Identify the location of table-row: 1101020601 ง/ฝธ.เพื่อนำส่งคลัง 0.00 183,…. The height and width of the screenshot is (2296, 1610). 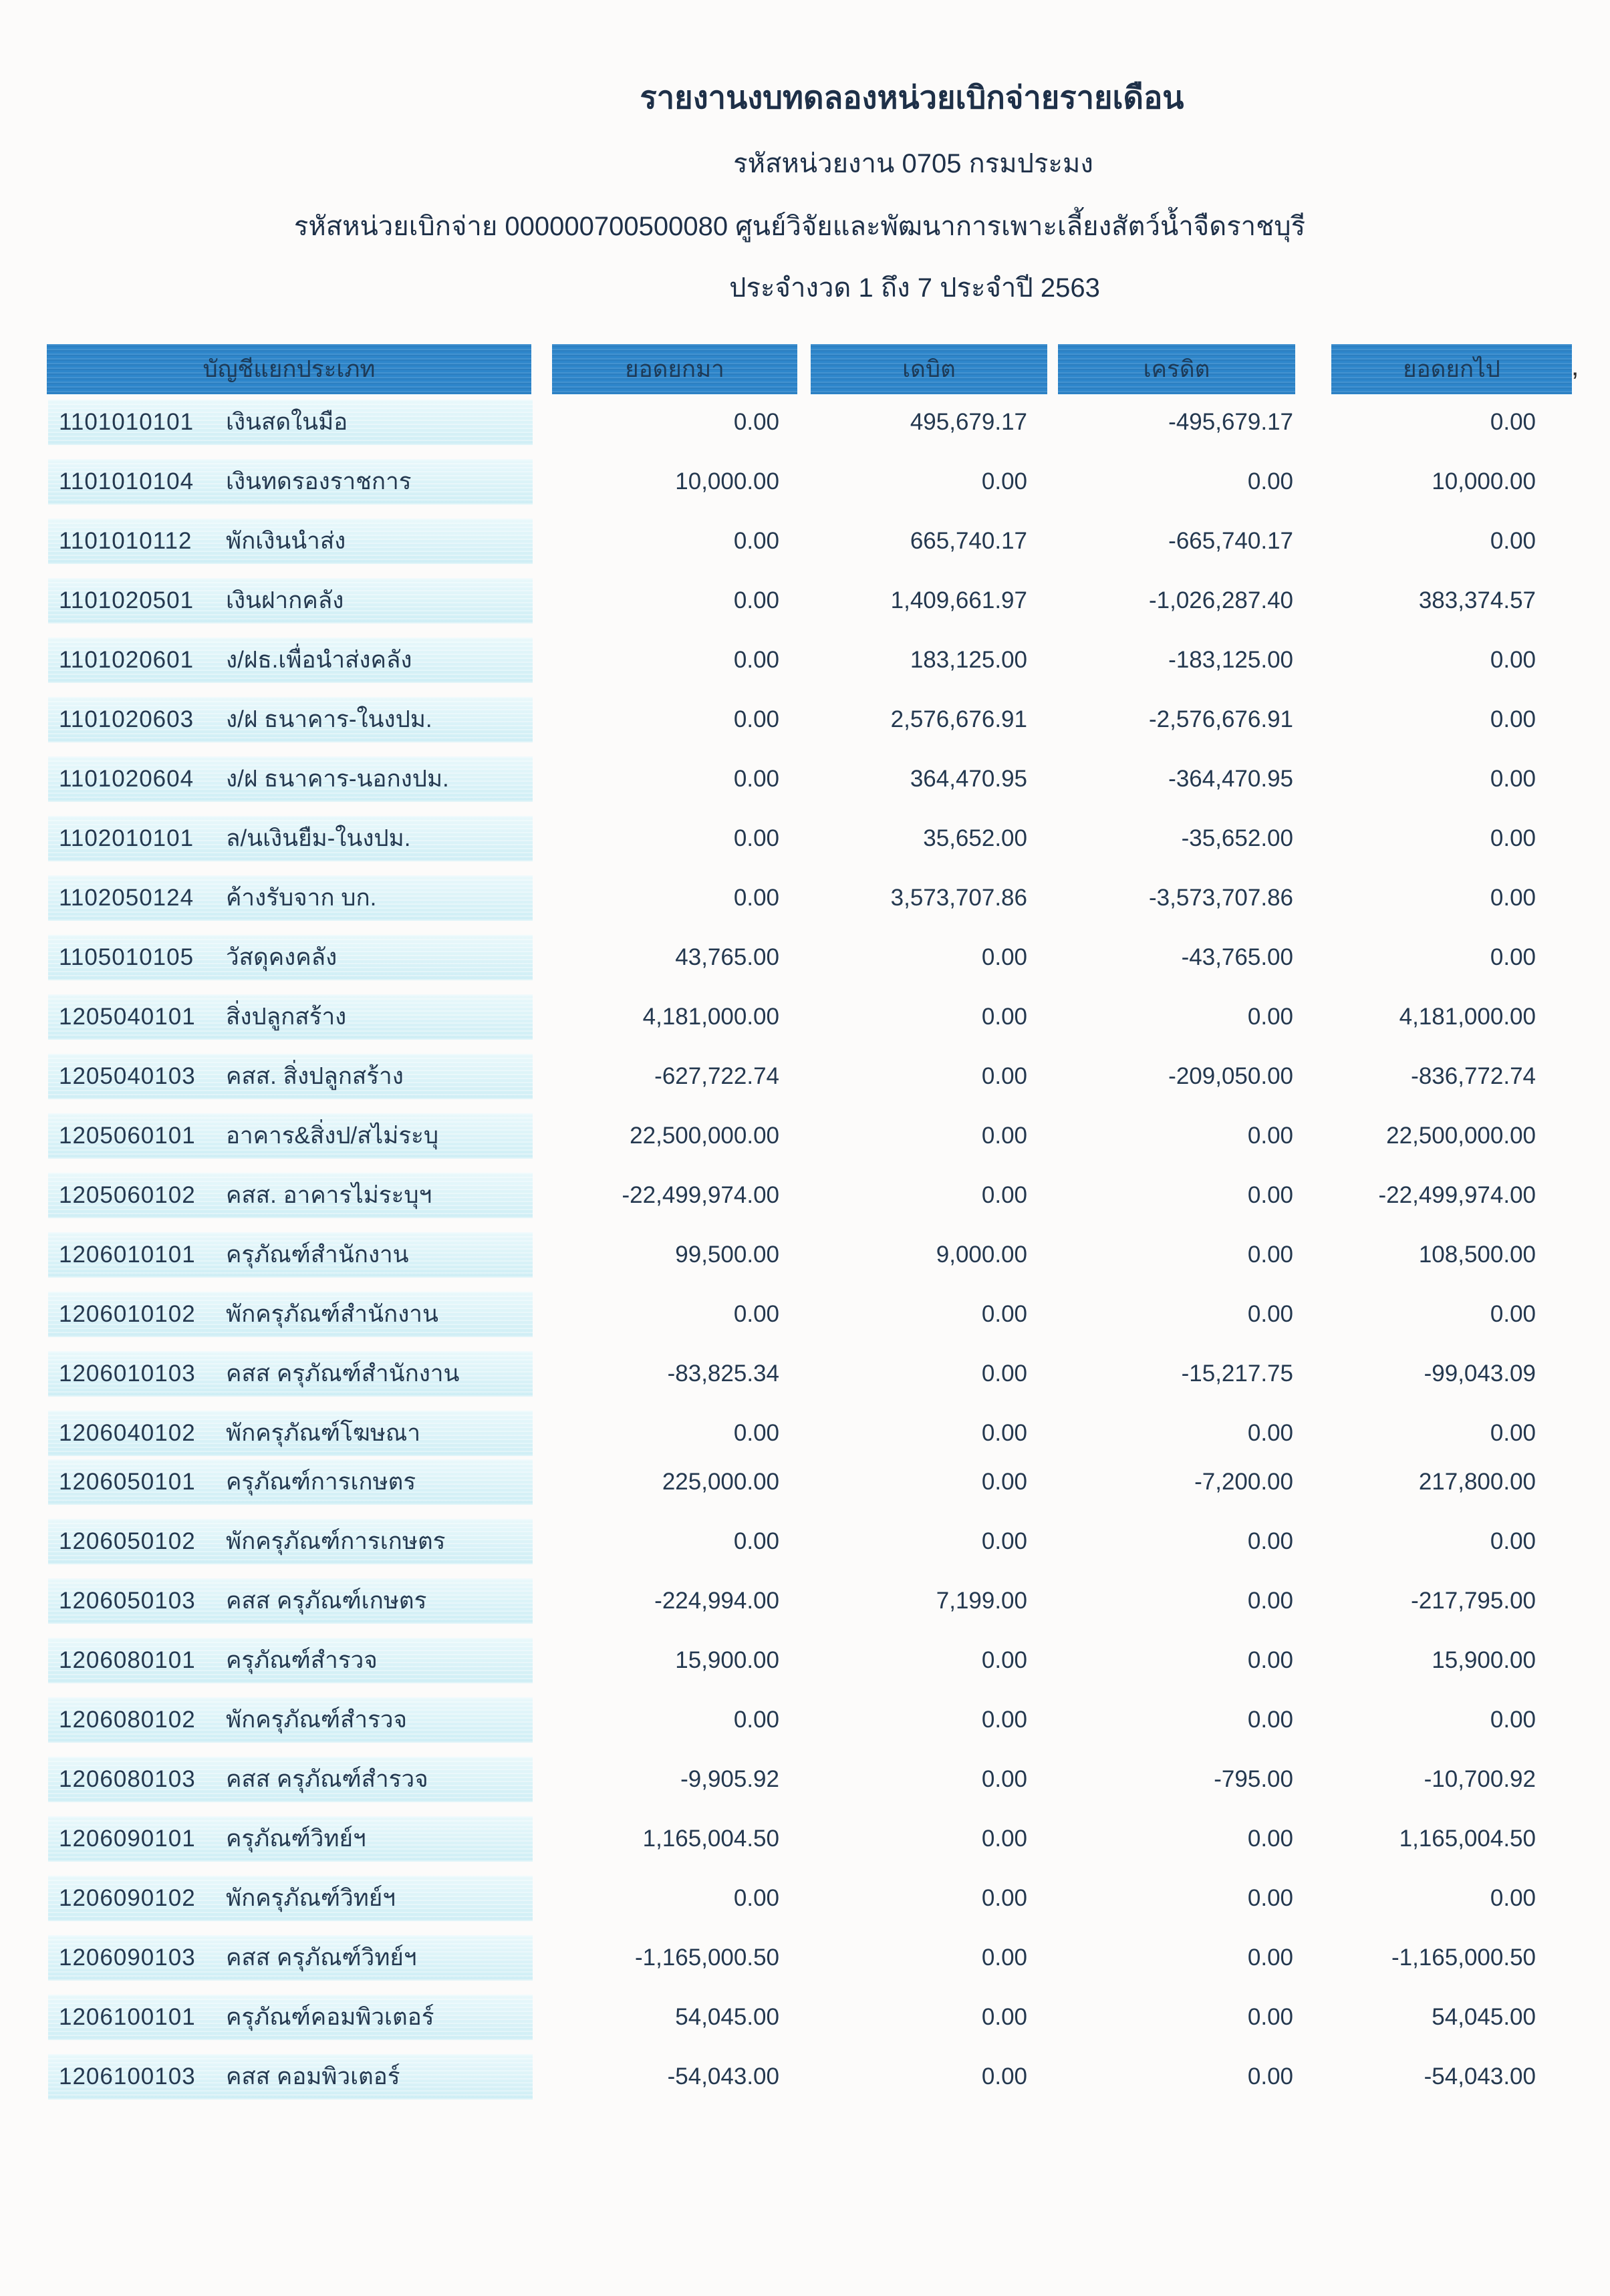
(805, 660).